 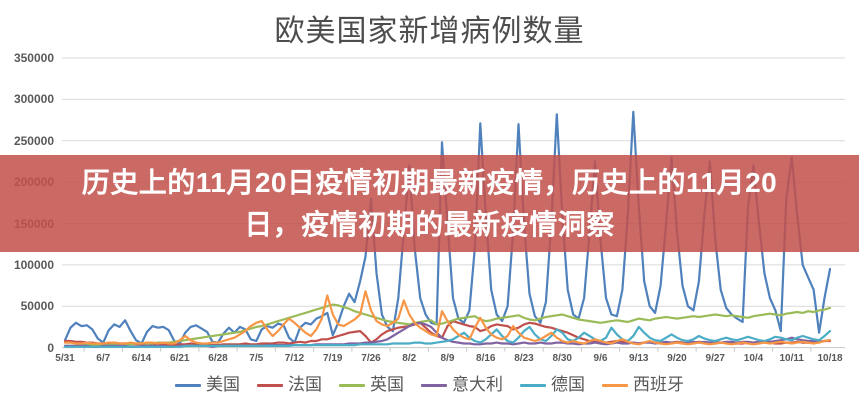 I want to click on x-axis-label: 10/4, so click(x=753, y=358).